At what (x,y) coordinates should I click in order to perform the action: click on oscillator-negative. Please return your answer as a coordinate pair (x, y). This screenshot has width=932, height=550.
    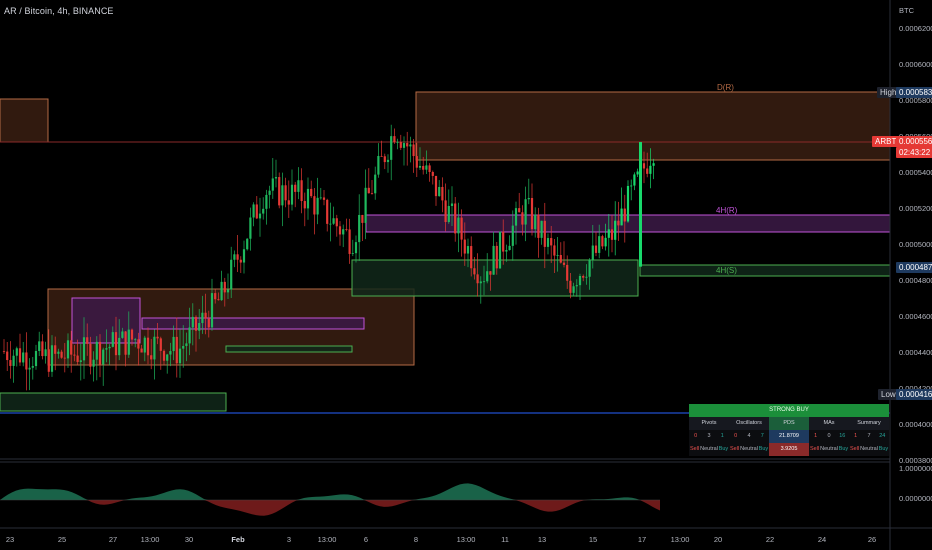
    Looking at the image, I should click on (330, 508).